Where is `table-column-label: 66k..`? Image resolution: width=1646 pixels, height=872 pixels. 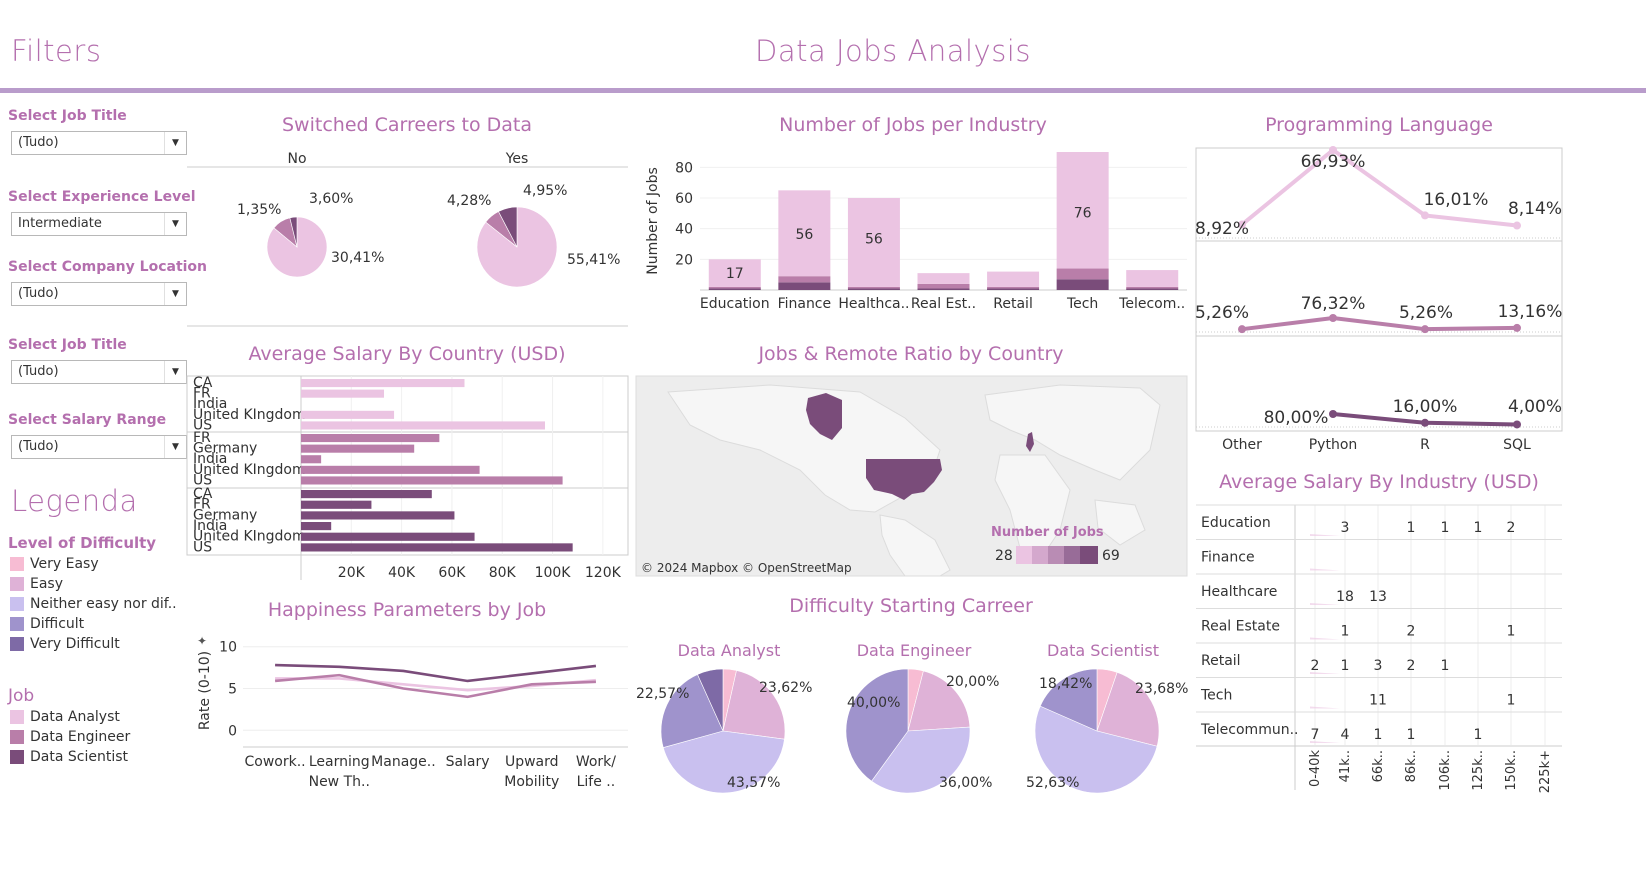 table-column-label: 66k.. is located at coordinates (1378, 766).